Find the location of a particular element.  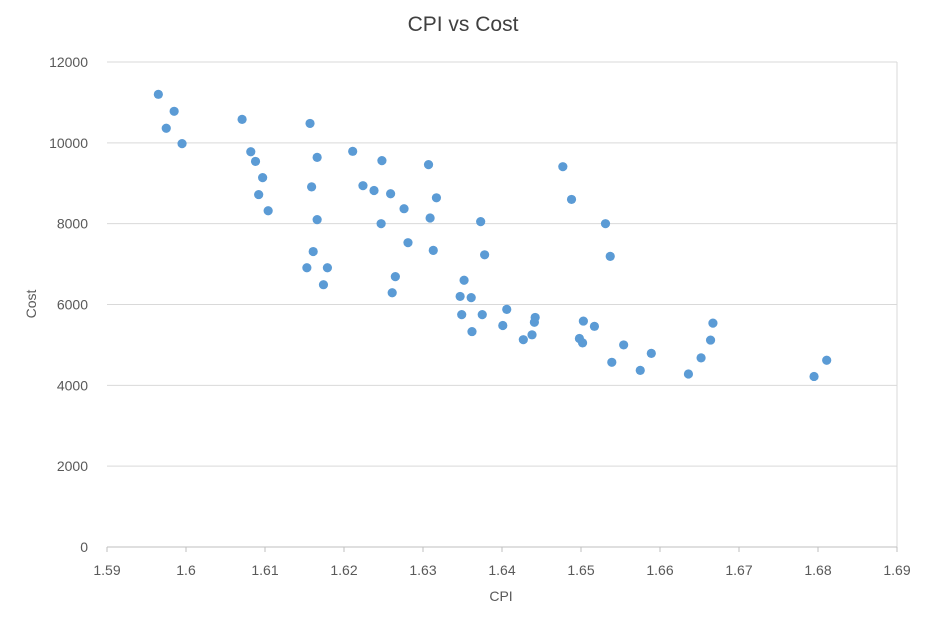

x-axis-label: CPI is located at coordinates (500, 596).